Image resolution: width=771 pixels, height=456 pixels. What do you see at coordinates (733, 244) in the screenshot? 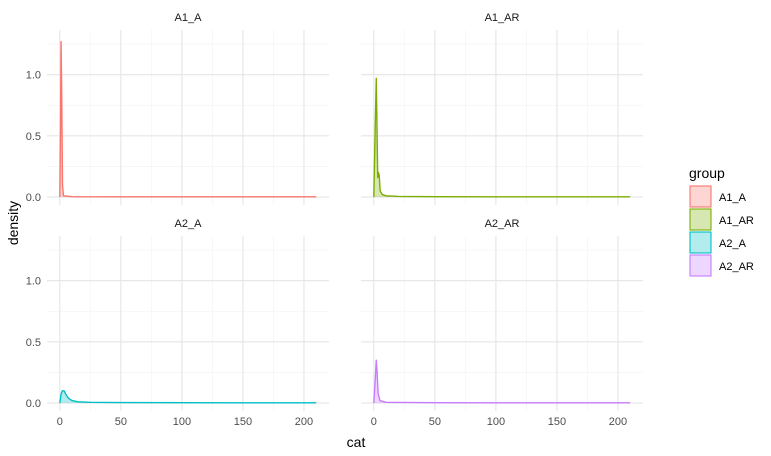
I see `legend-label: A2_A` at bounding box center [733, 244].